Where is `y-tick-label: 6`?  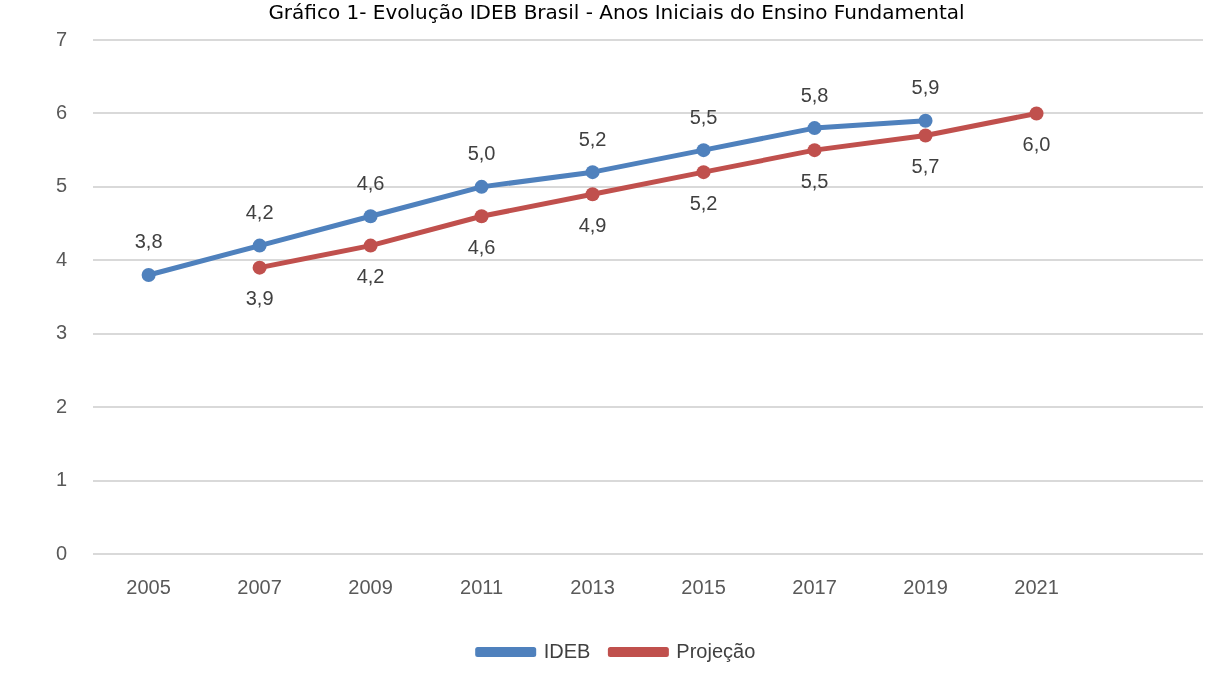 y-tick-label: 6 is located at coordinates (62, 111).